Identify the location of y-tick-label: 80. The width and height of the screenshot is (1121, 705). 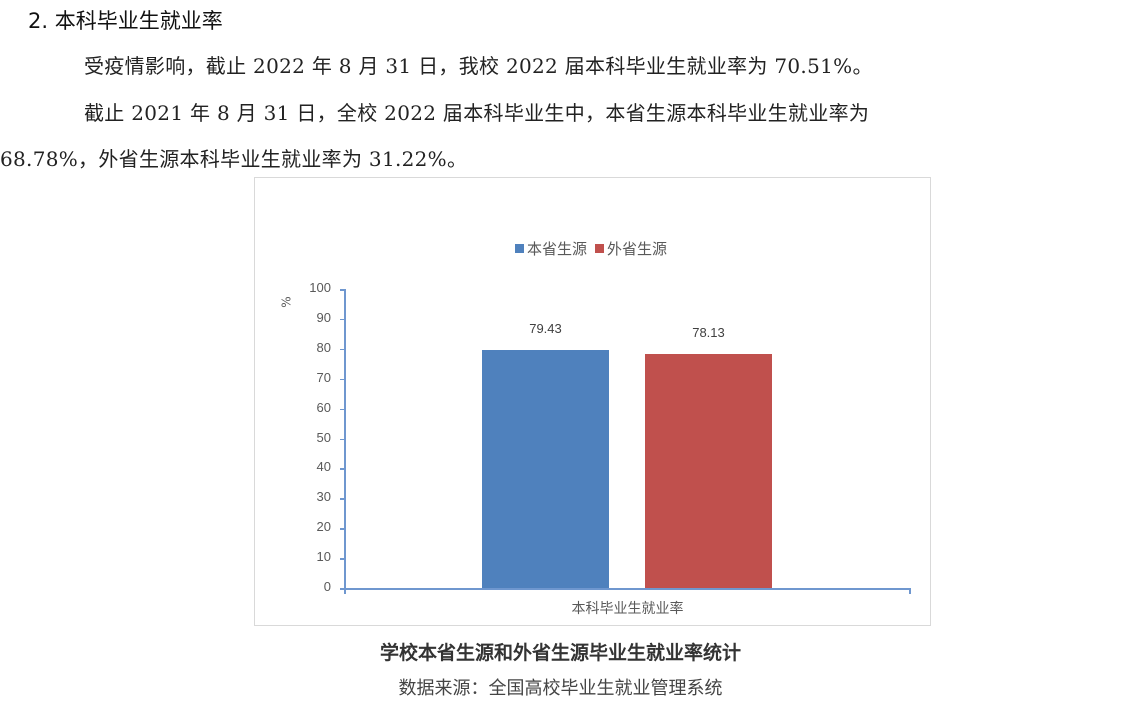
(323, 347).